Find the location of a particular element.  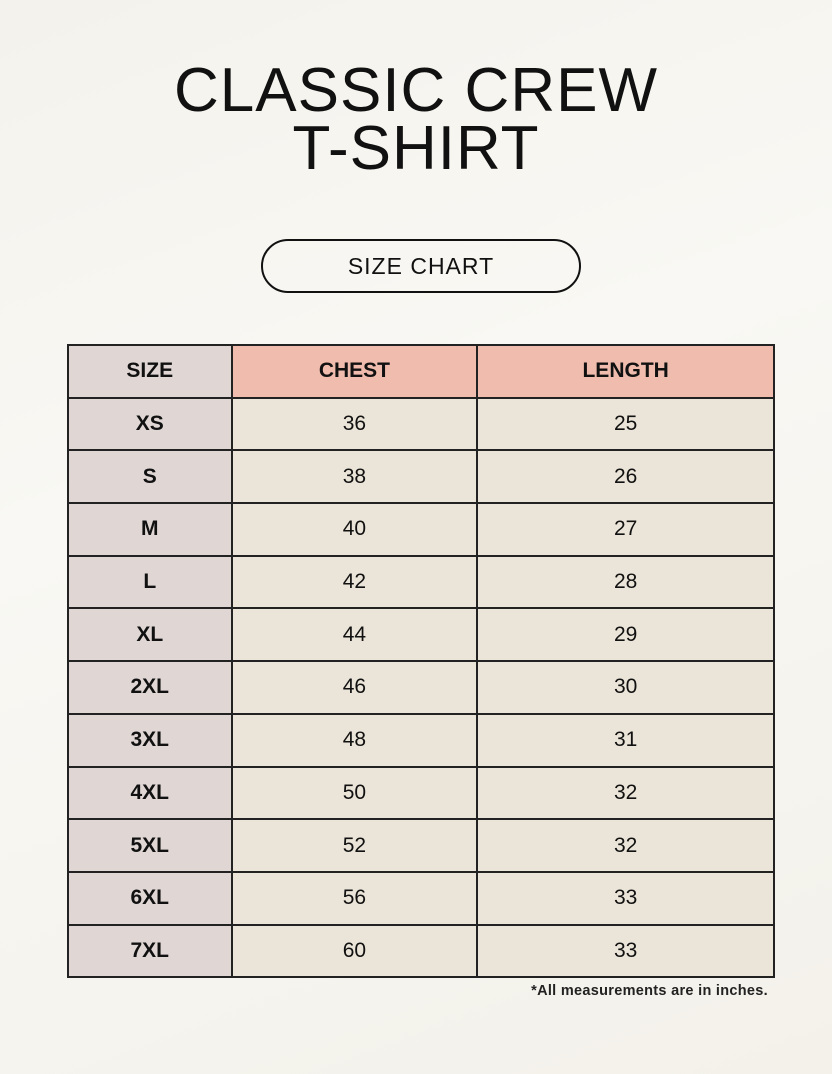

table-row: 5XL 52 32 is located at coordinates (421, 845).